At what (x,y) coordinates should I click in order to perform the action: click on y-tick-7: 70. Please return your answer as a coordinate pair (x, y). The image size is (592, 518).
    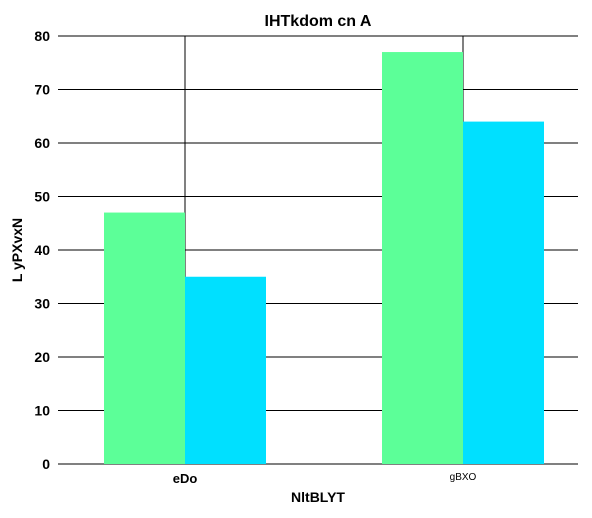
    Looking at the image, I should click on (42, 90).